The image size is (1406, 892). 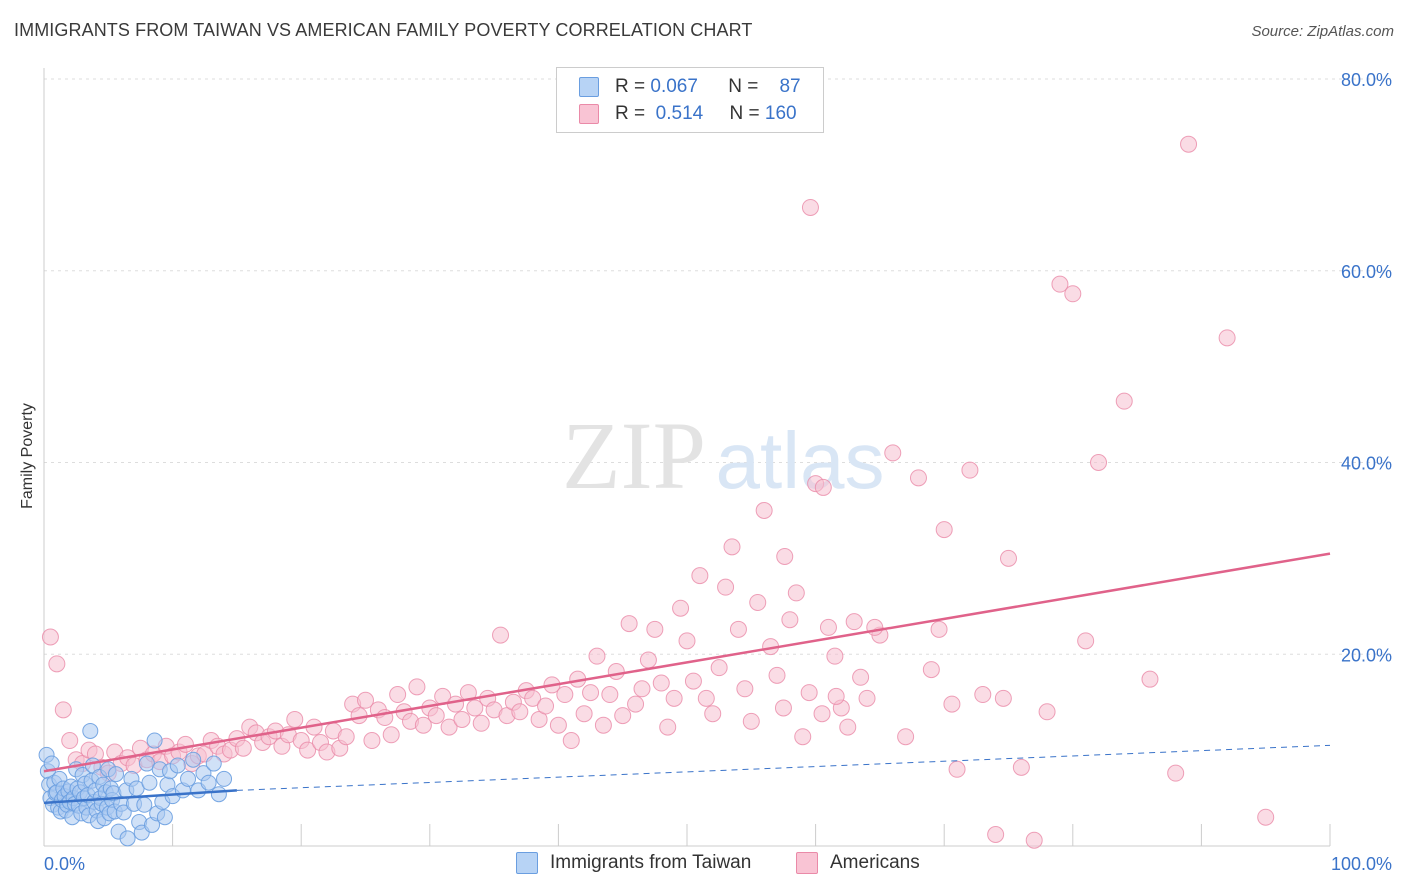 I want to click on watermark-atlas: atlas, so click(x=800, y=460).